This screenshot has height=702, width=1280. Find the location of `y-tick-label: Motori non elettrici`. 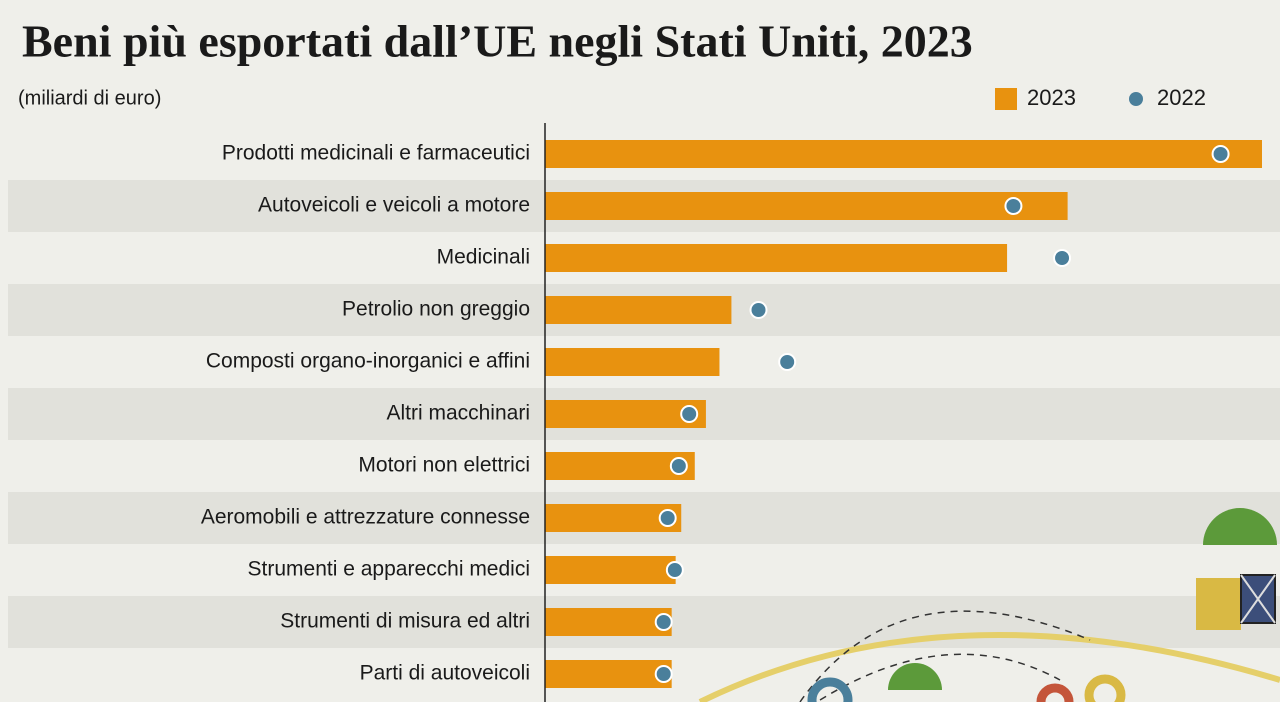

y-tick-label: Motori non elettrici is located at coordinates (444, 465).